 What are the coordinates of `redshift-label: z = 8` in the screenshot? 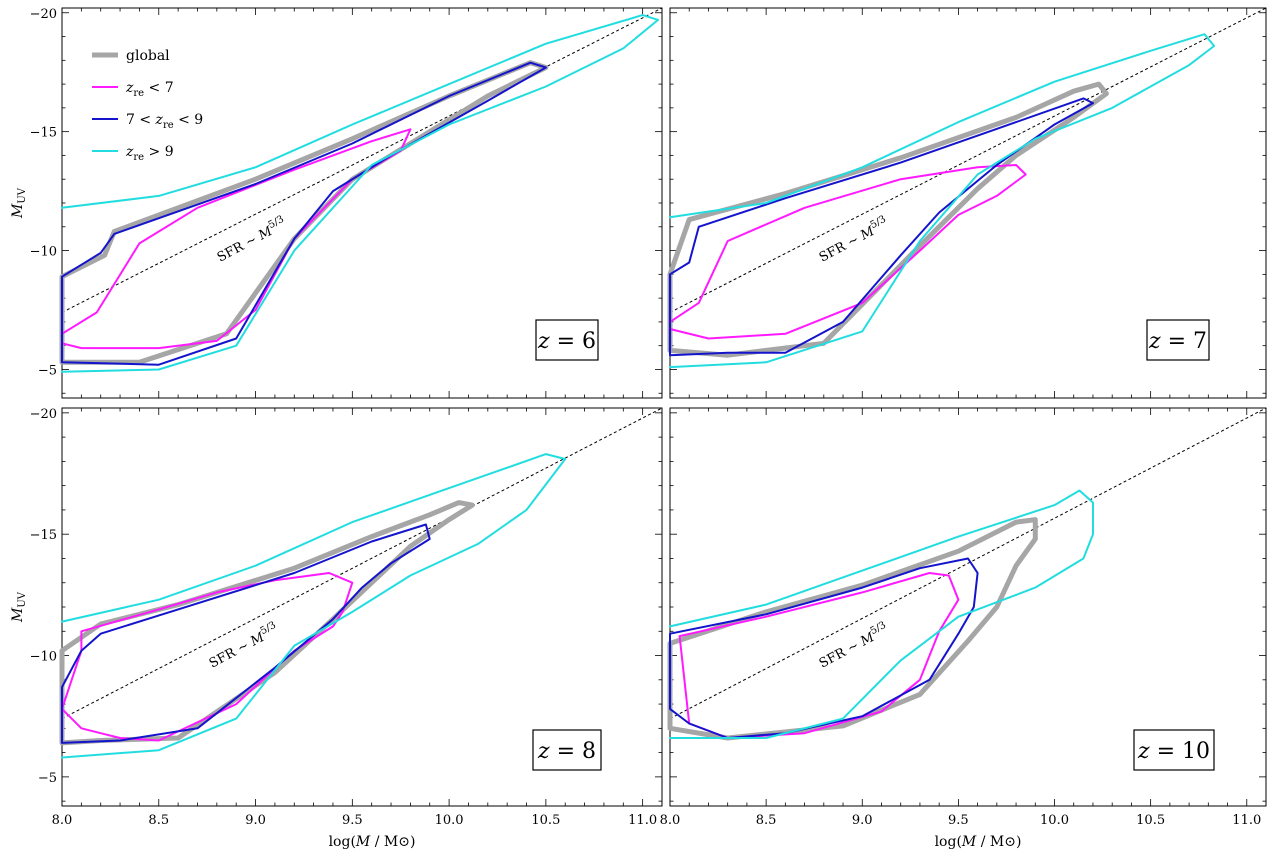 It's located at (566, 751).